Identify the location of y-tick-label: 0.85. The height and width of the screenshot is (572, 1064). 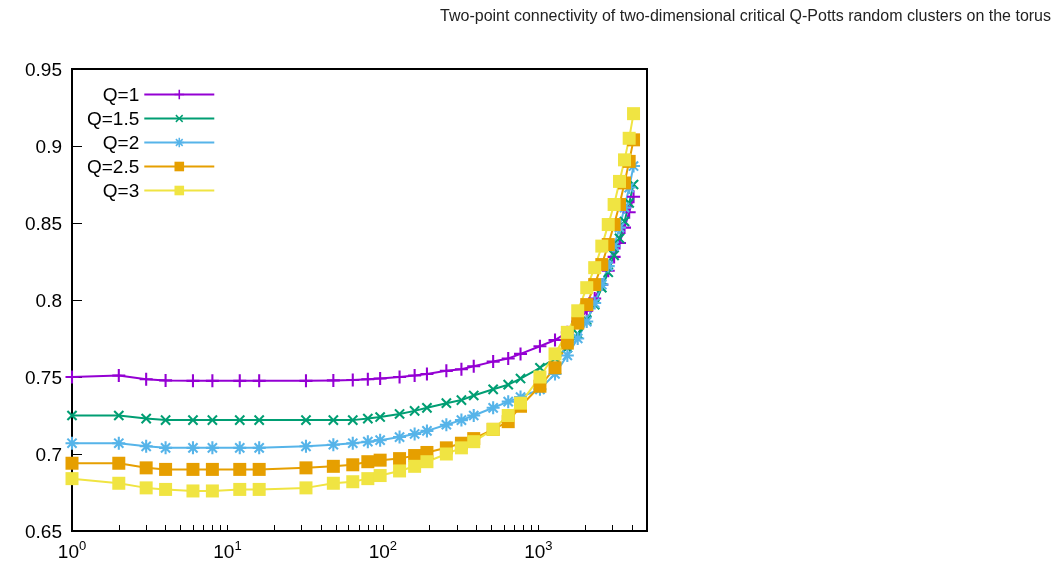
(43, 223).